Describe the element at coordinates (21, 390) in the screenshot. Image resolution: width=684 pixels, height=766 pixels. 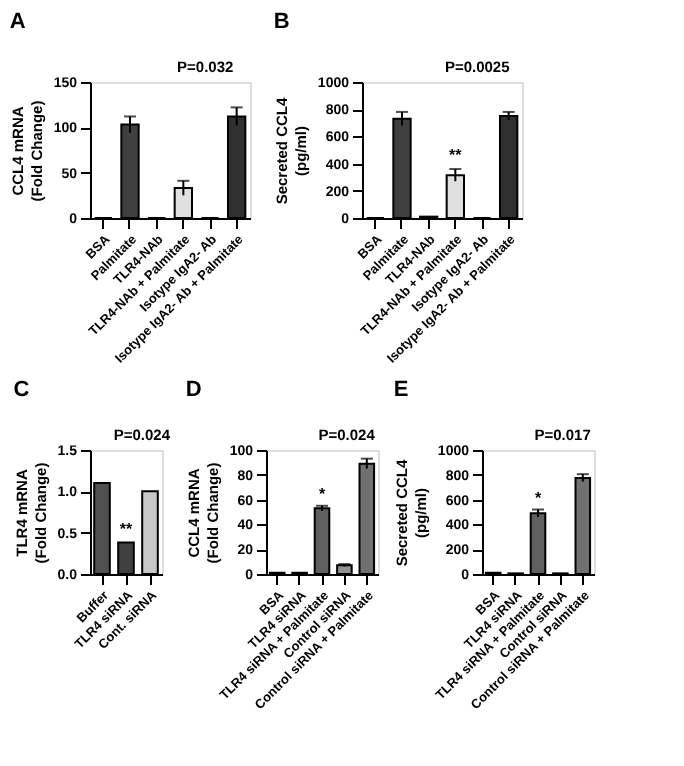
I see `chart-title: C` at that location.